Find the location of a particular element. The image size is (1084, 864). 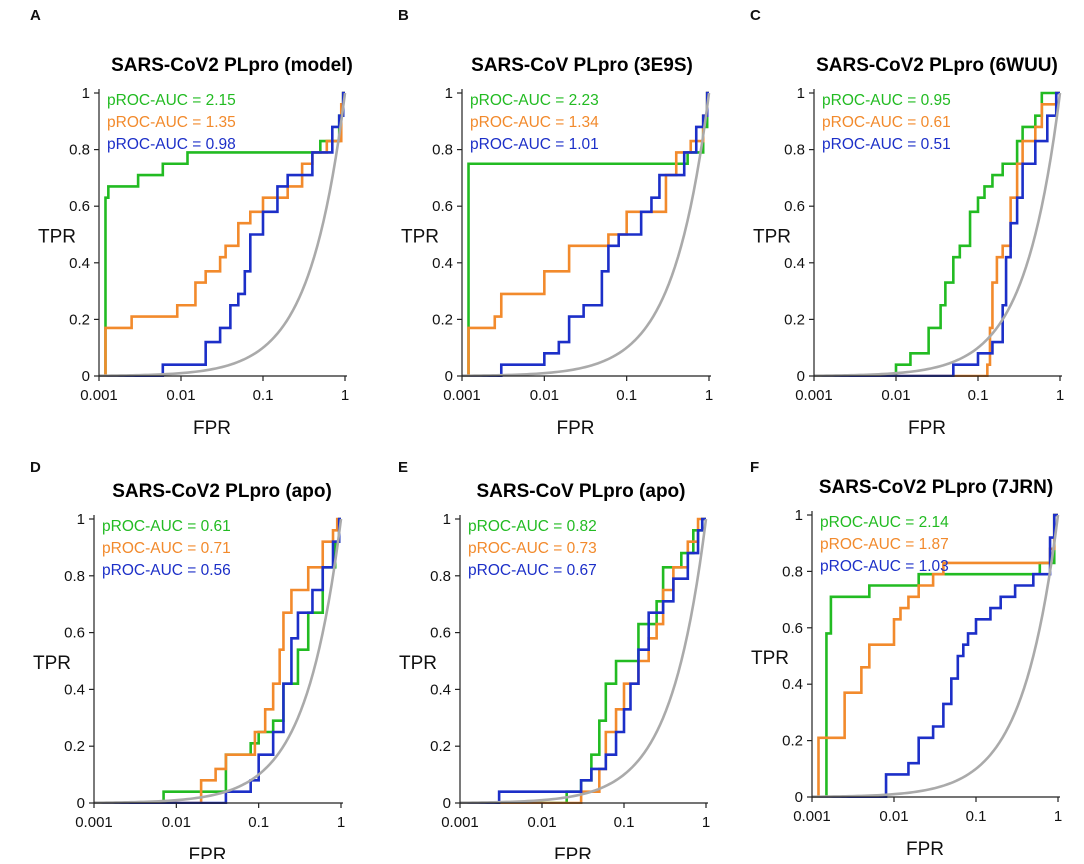

legend-entry: pROC-AUC = 0.73 is located at coordinates (532, 548).